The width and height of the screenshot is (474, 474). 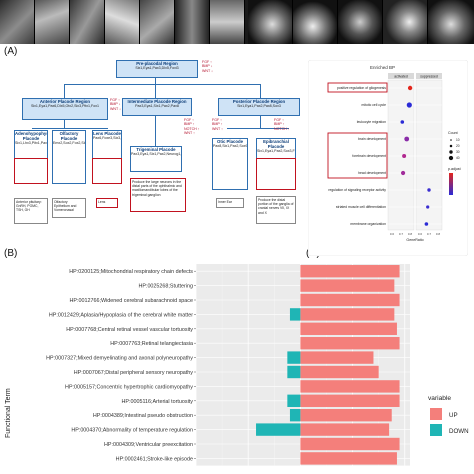 I want to click on signal-item: BMP ↓, so click(x=115, y=104).